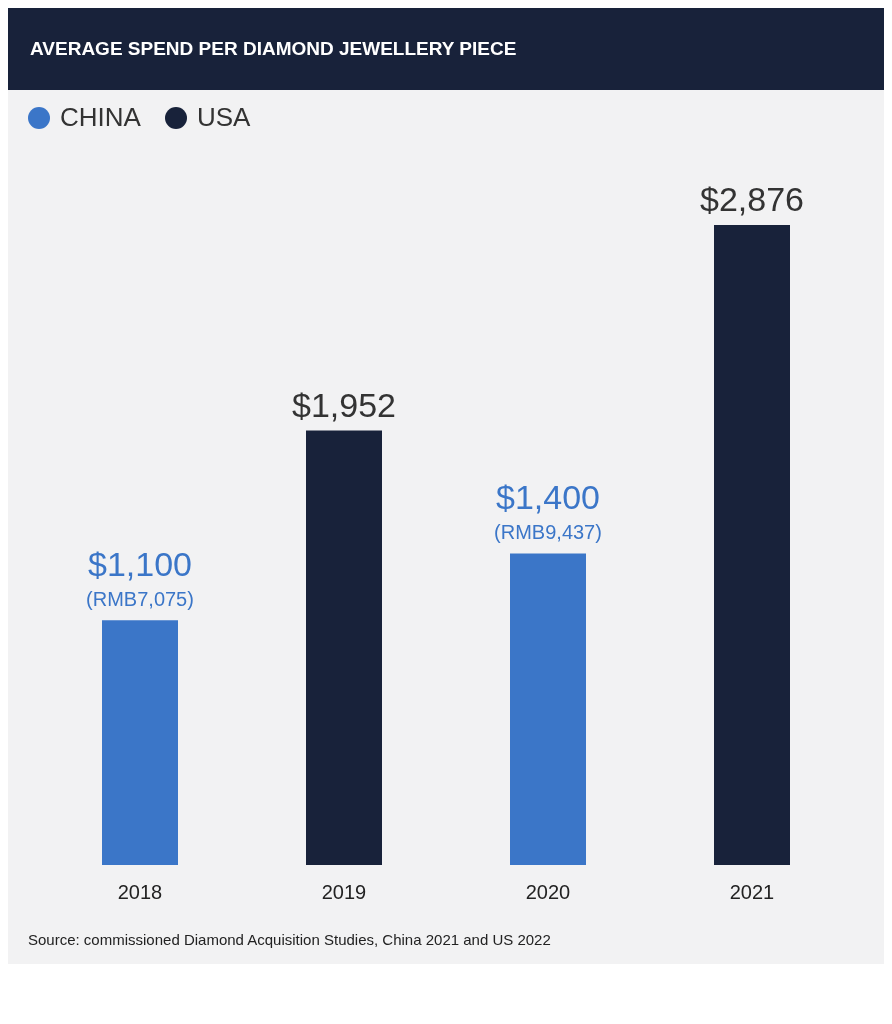 The height and width of the screenshot is (1024, 892). Describe the element at coordinates (548, 511) in the screenshot. I see `data-label: $1,400 (RMB9,437)` at that location.